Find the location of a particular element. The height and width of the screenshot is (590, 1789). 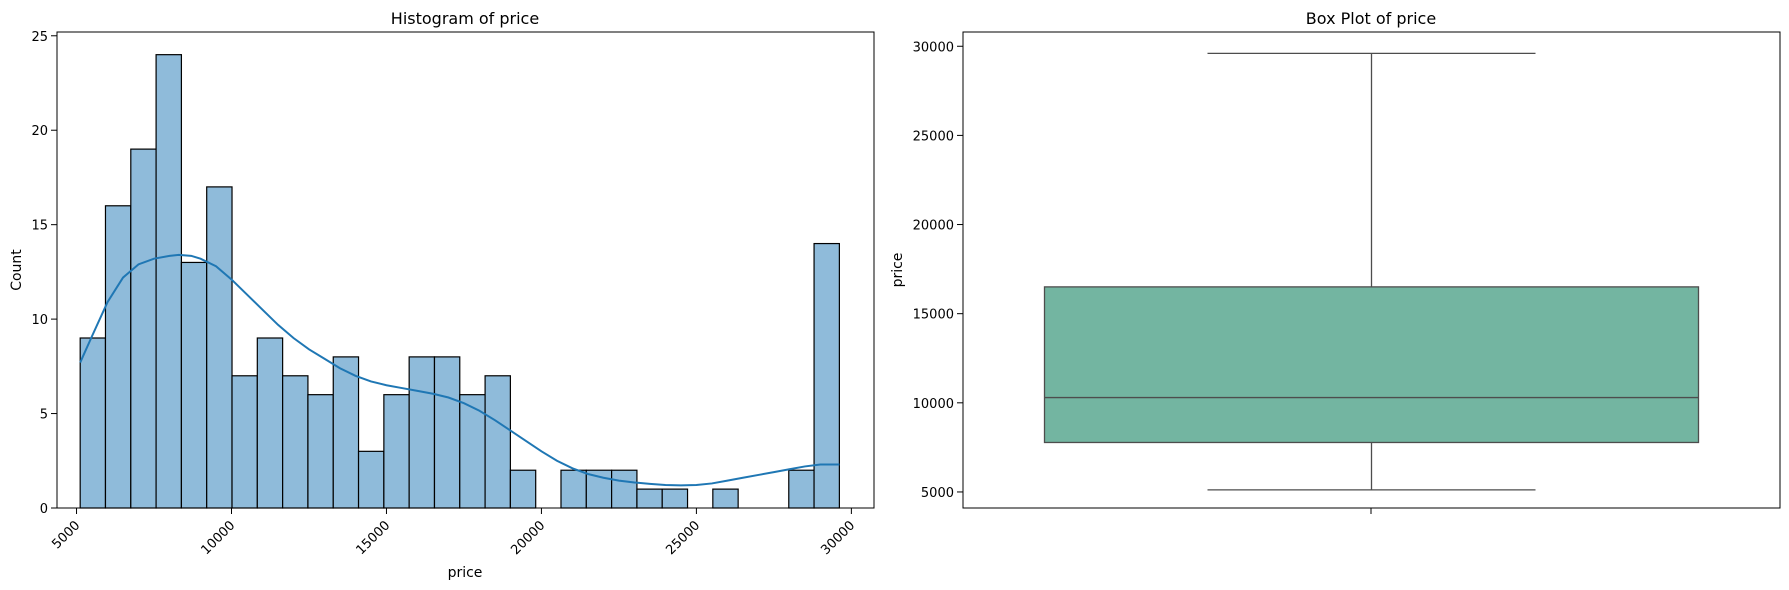

histogram-x-ticks: 5000 10000 15000 20000 25000 30000 is located at coordinates (453, 533).